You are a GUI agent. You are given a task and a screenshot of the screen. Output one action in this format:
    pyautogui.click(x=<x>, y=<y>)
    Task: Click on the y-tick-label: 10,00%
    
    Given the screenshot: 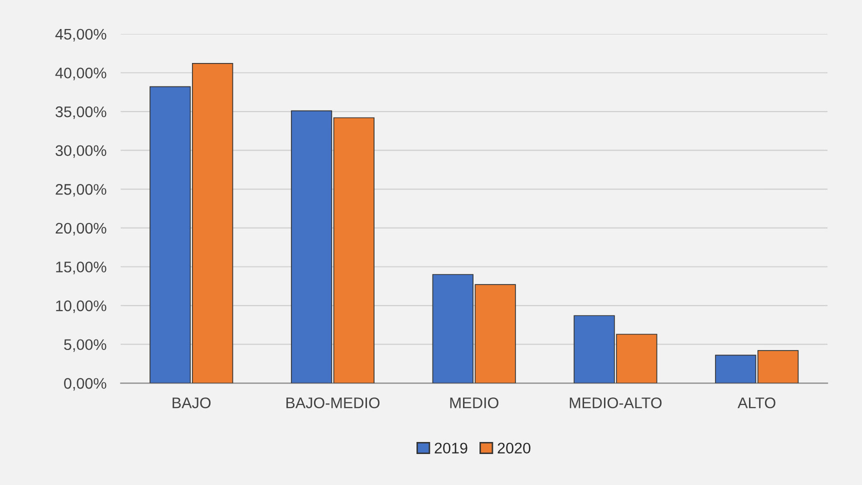 What is the action you would take?
    pyautogui.click(x=81, y=307)
    